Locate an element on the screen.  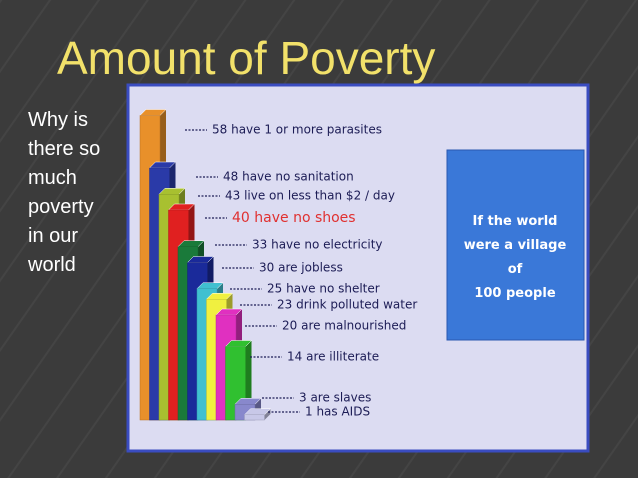
body-line: poverty is located at coordinates (61, 207).